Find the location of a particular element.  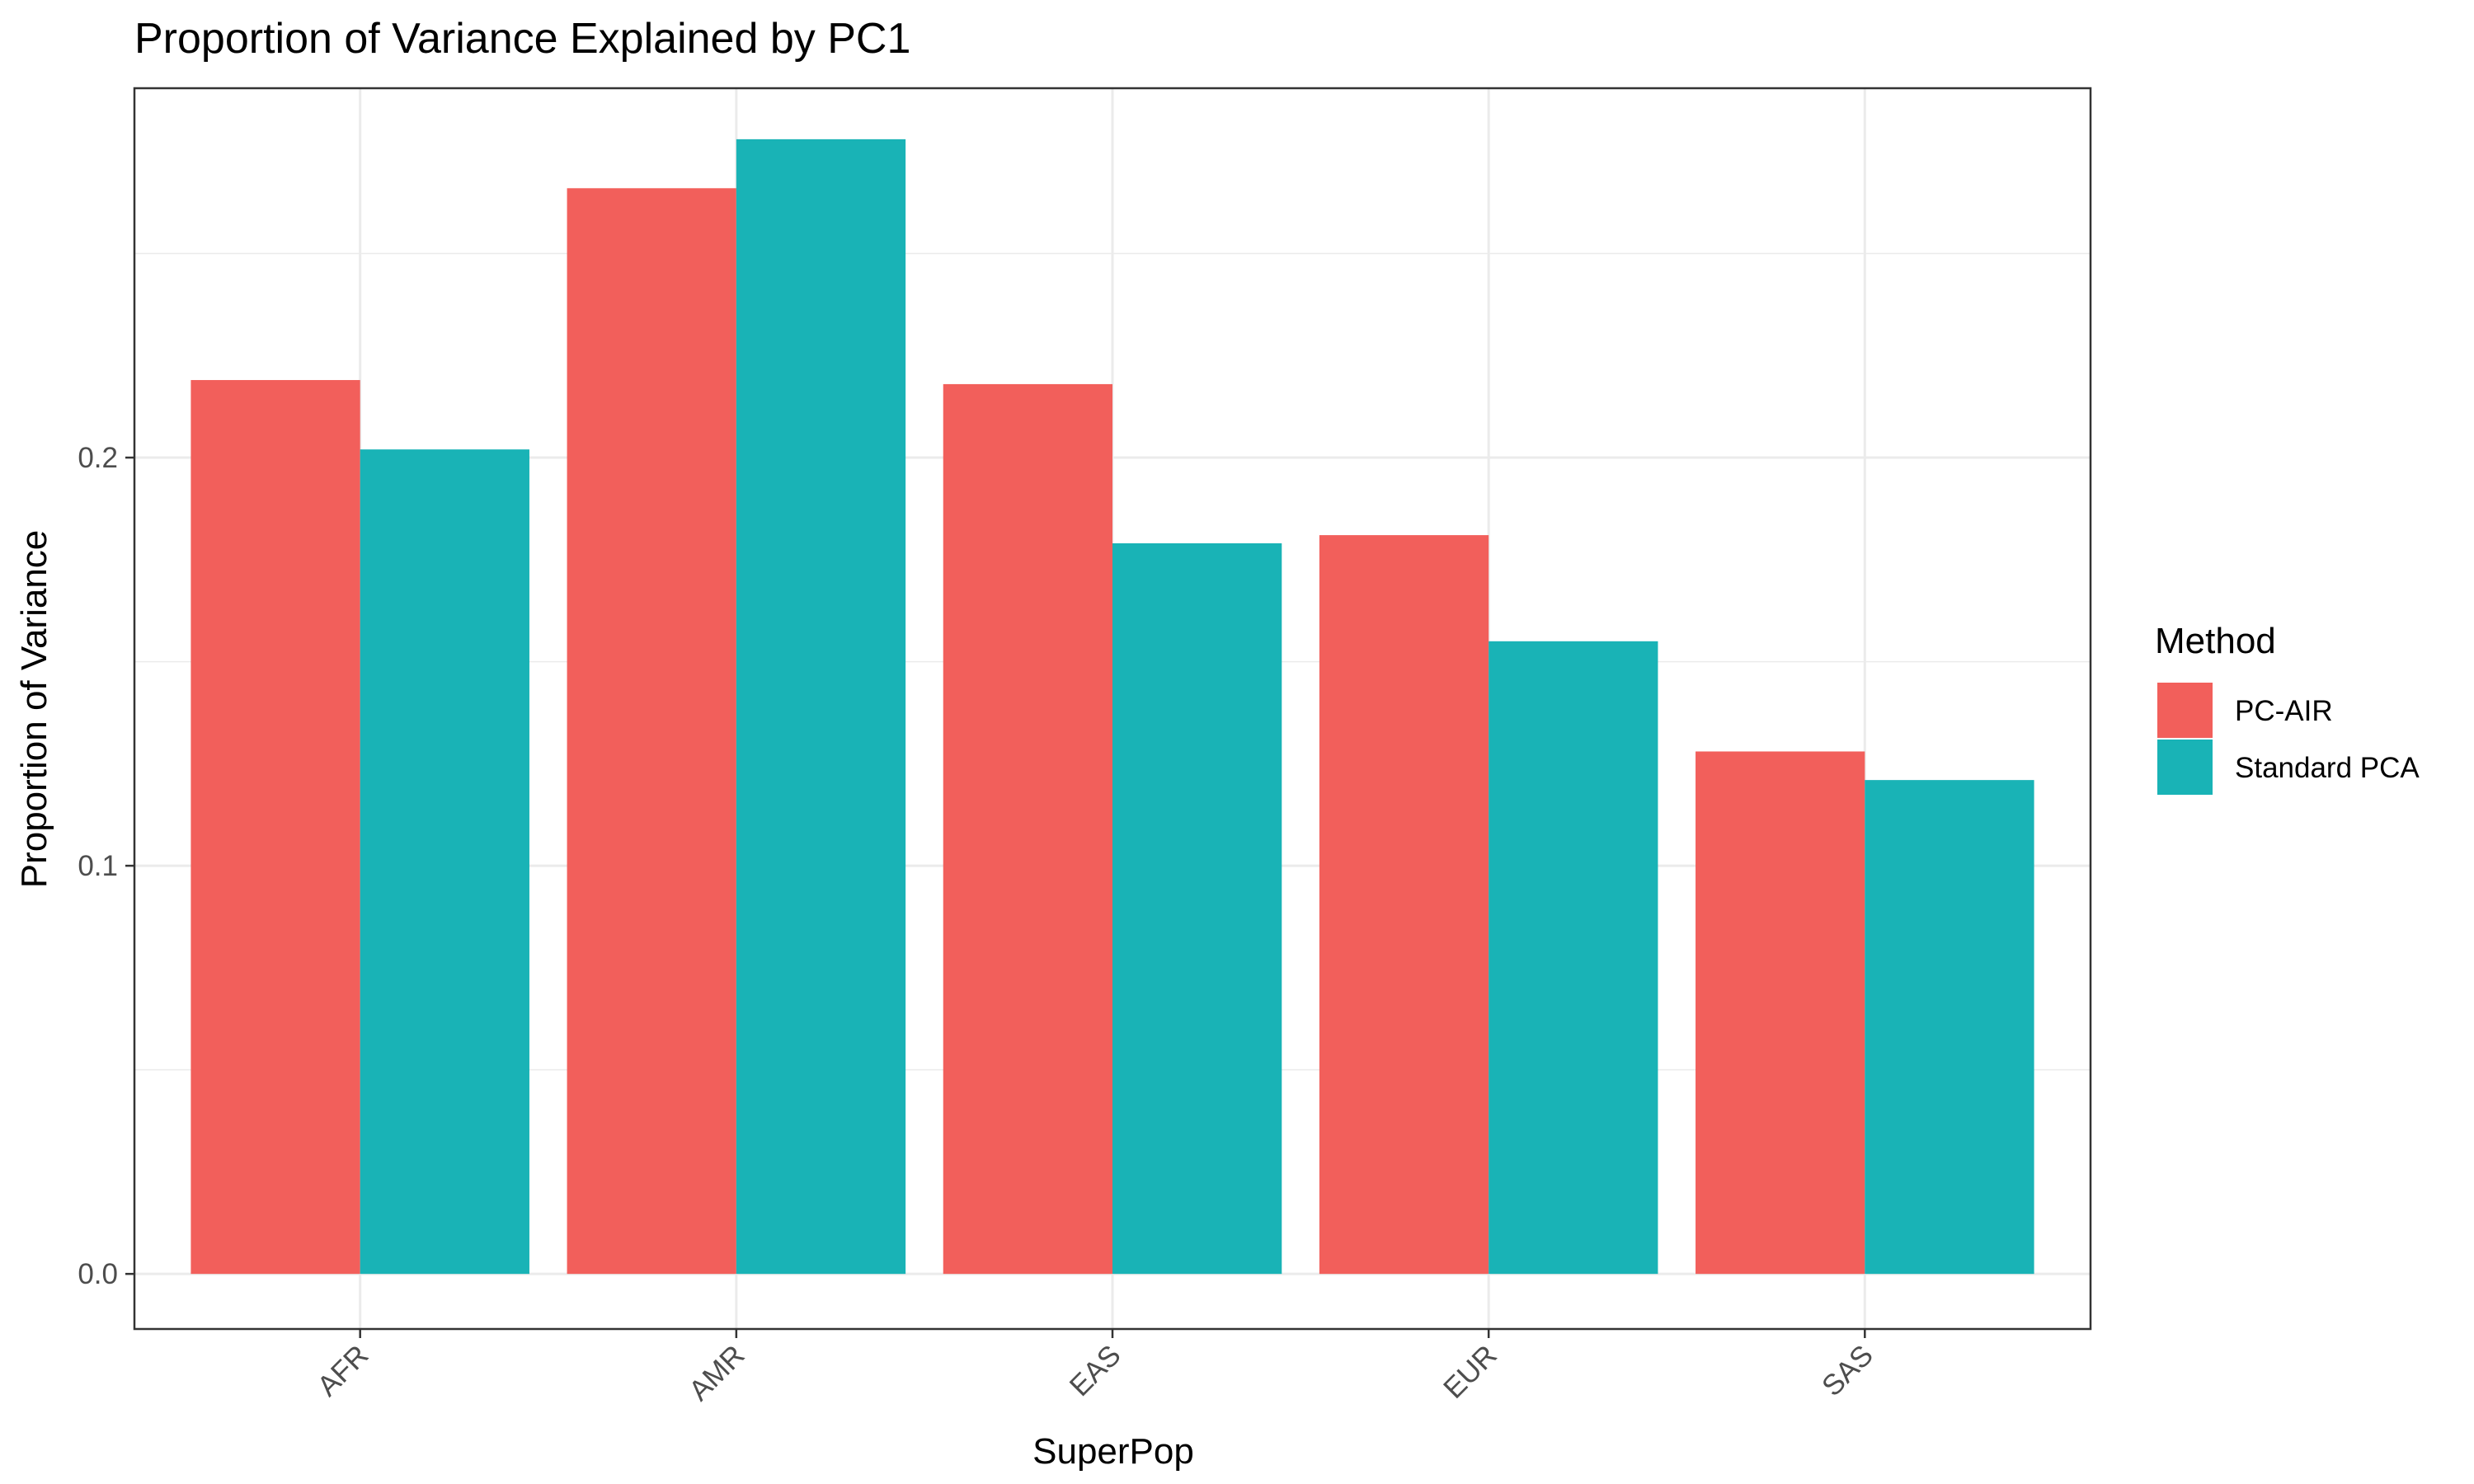

legend-label: Standard PCA is located at coordinates (2327, 768).